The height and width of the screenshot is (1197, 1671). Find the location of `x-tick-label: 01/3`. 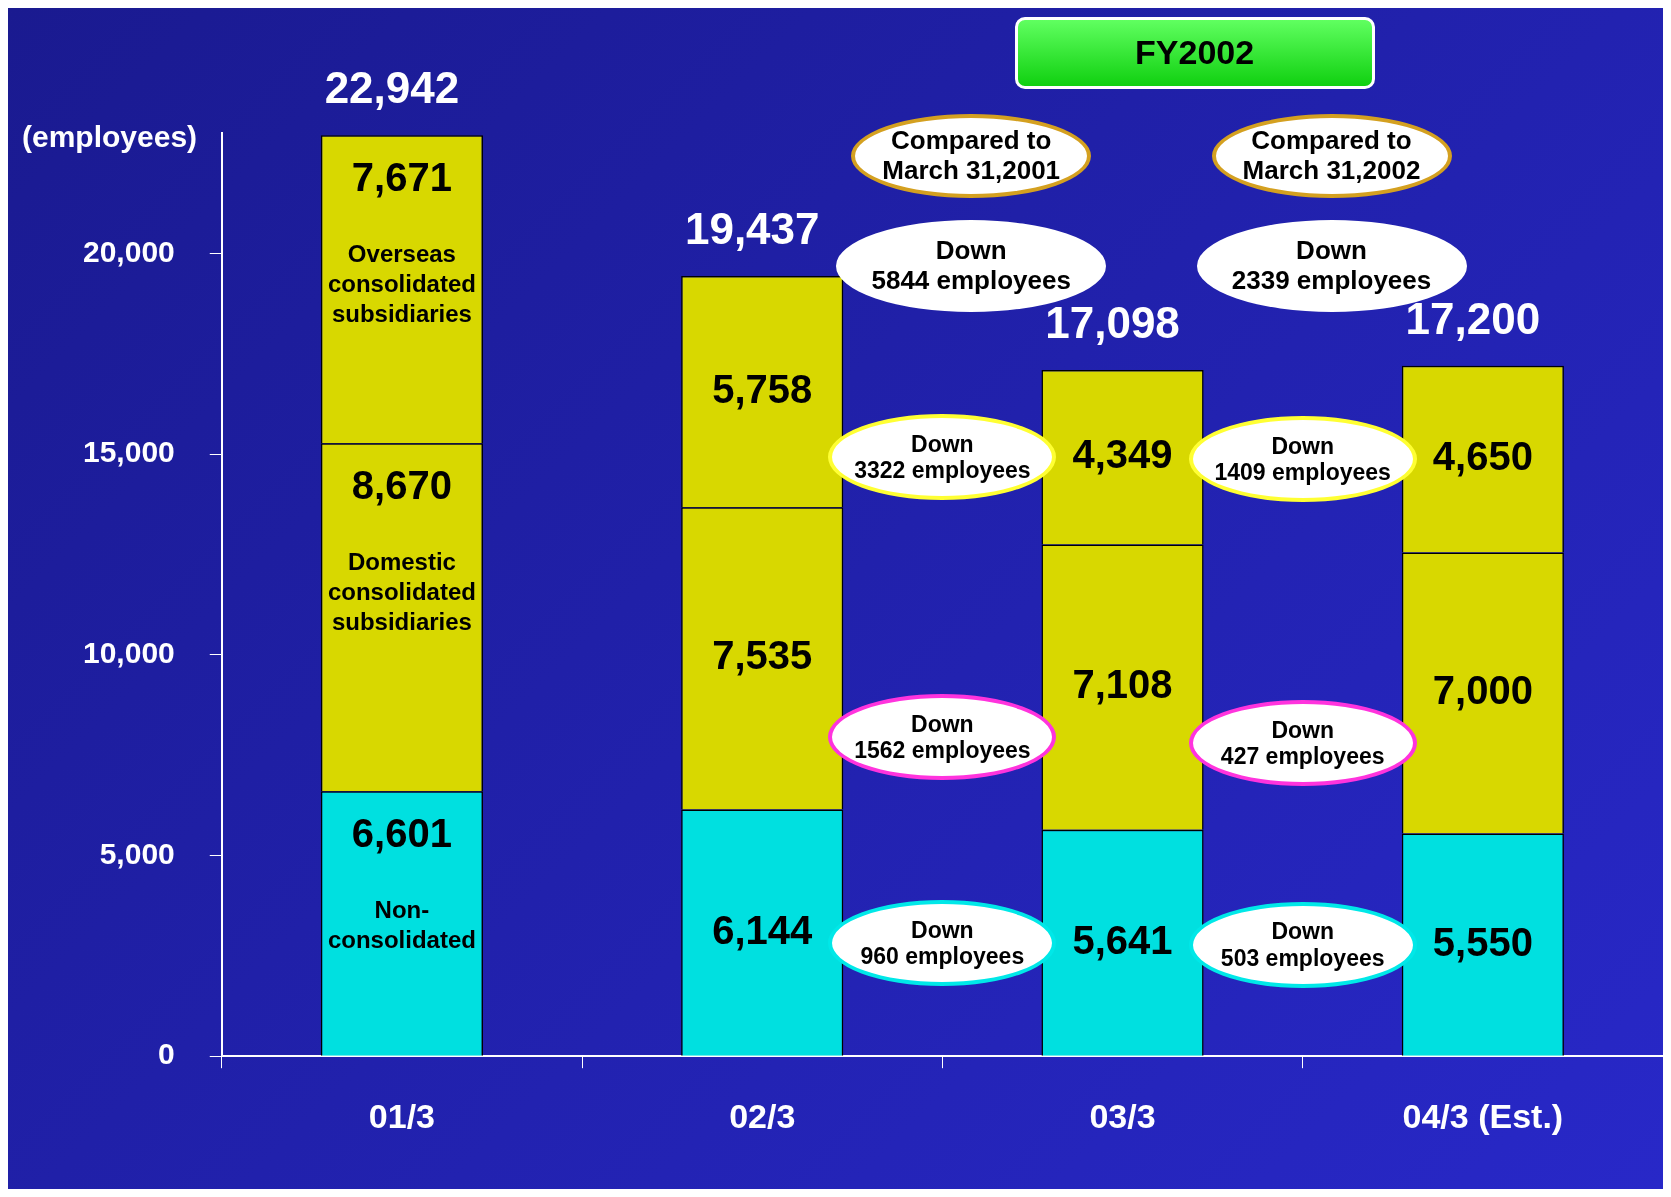

x-tick-label: 01/3 is located at coordinates (402, 1115).